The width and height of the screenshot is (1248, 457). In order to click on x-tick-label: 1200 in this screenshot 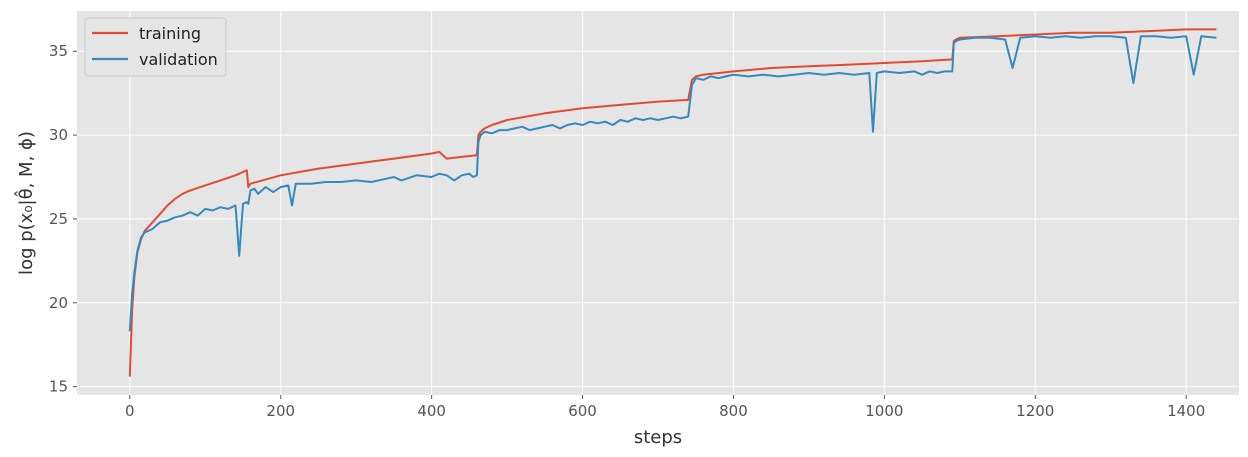, I will do `click(1035, 411)`.